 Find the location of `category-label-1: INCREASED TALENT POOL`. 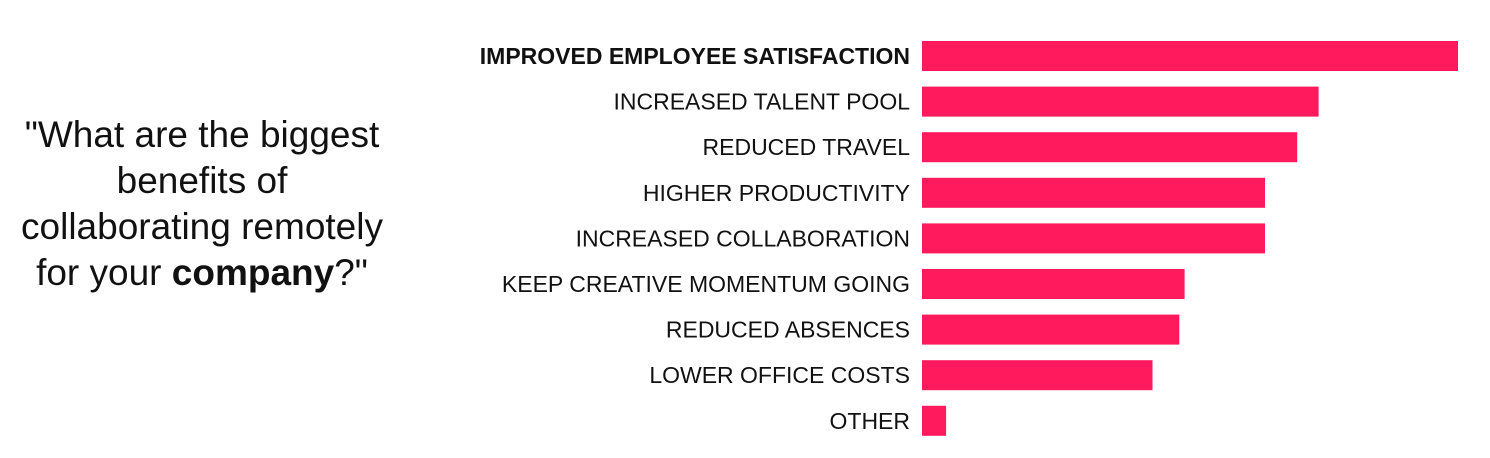

category-label-1: INCREASED TALENT POOL is located at coordinates (761, 102).